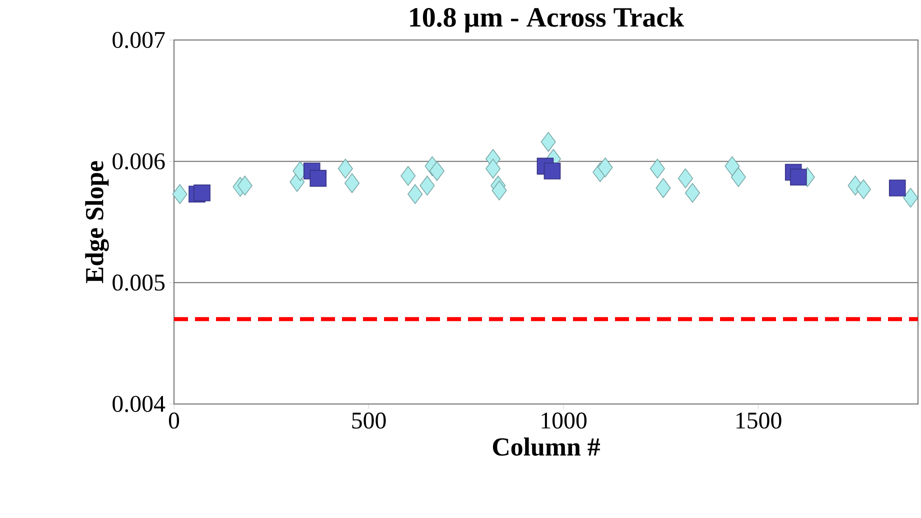  Describe the element at coordinates (138, 161) in the screenshot. I see `y-tick-label: 0.006` at that location.